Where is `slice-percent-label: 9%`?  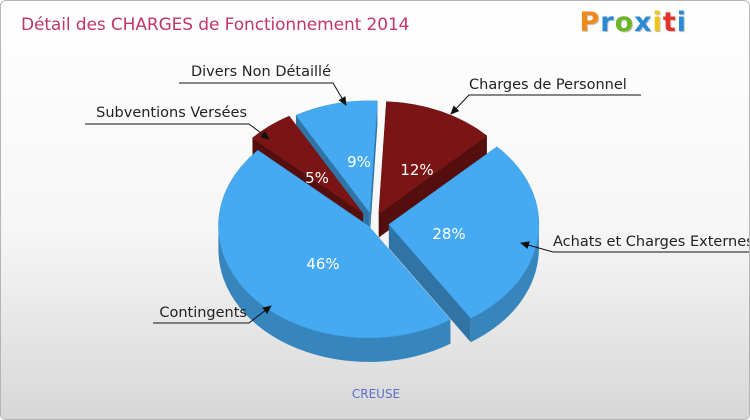 slice-percent-label: 9% is located at coordinates (359, 162).